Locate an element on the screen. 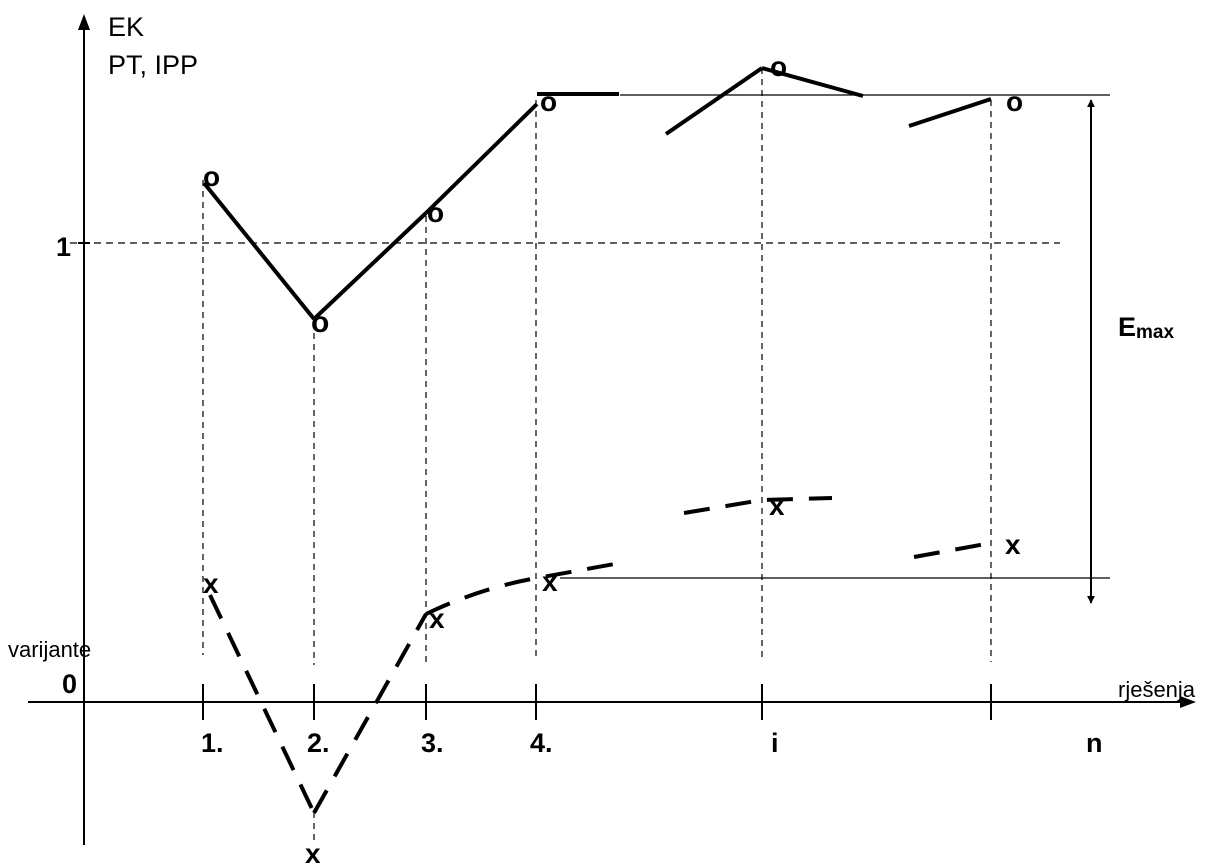  emax-label-main: E is located at coordinates (1127, 327).